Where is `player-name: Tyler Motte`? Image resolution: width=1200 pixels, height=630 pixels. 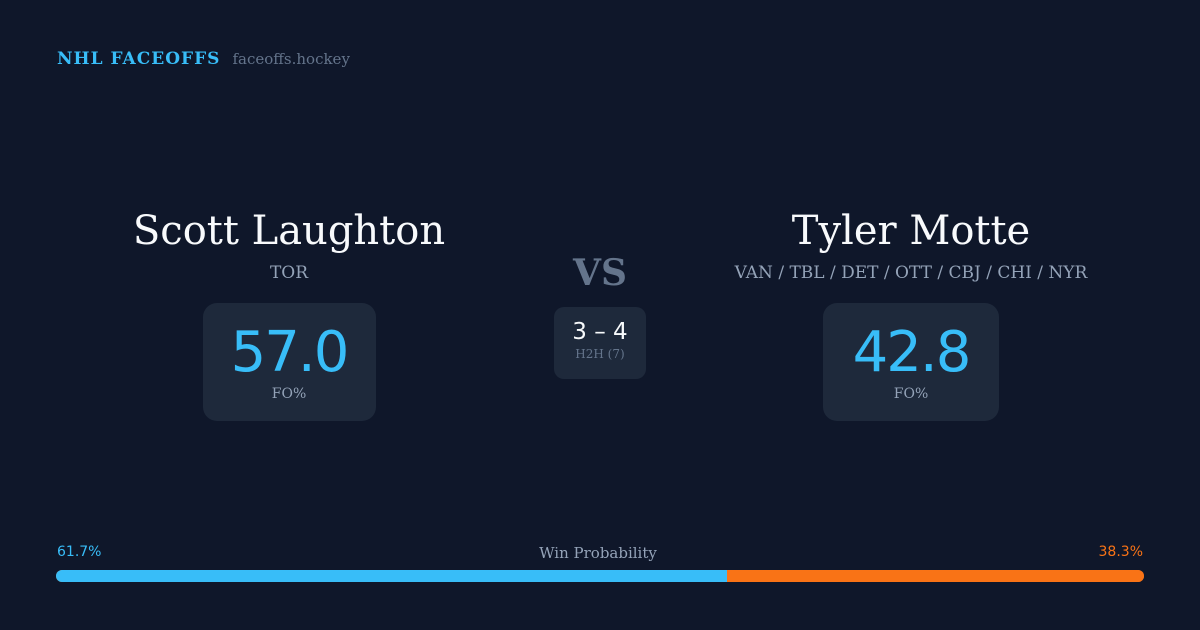
player-name: Tyler Motte is located at coordinates (911, 231).